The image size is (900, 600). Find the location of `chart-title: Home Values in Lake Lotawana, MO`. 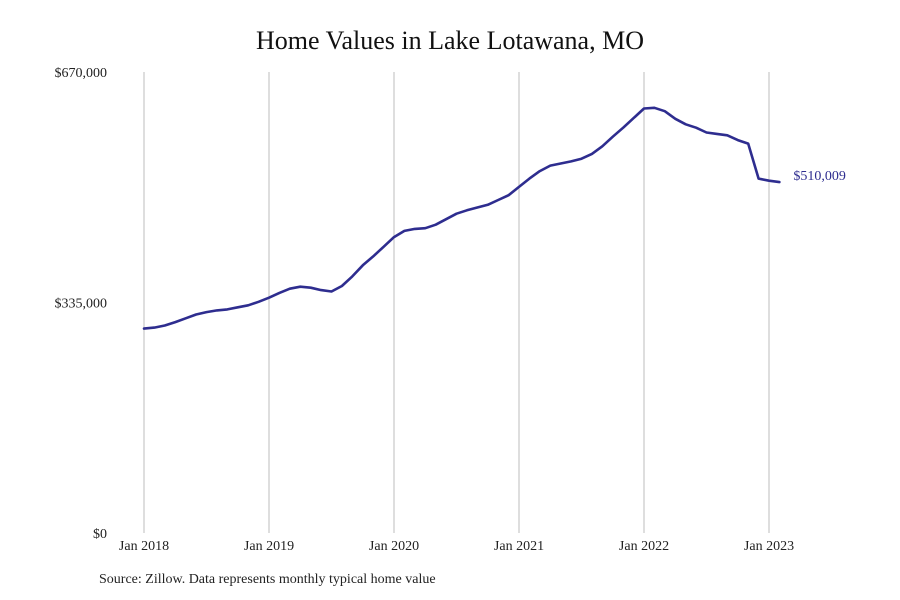

chart-title: Home Values in Lake Lotawana, MO is located at coordinates (450, 40).